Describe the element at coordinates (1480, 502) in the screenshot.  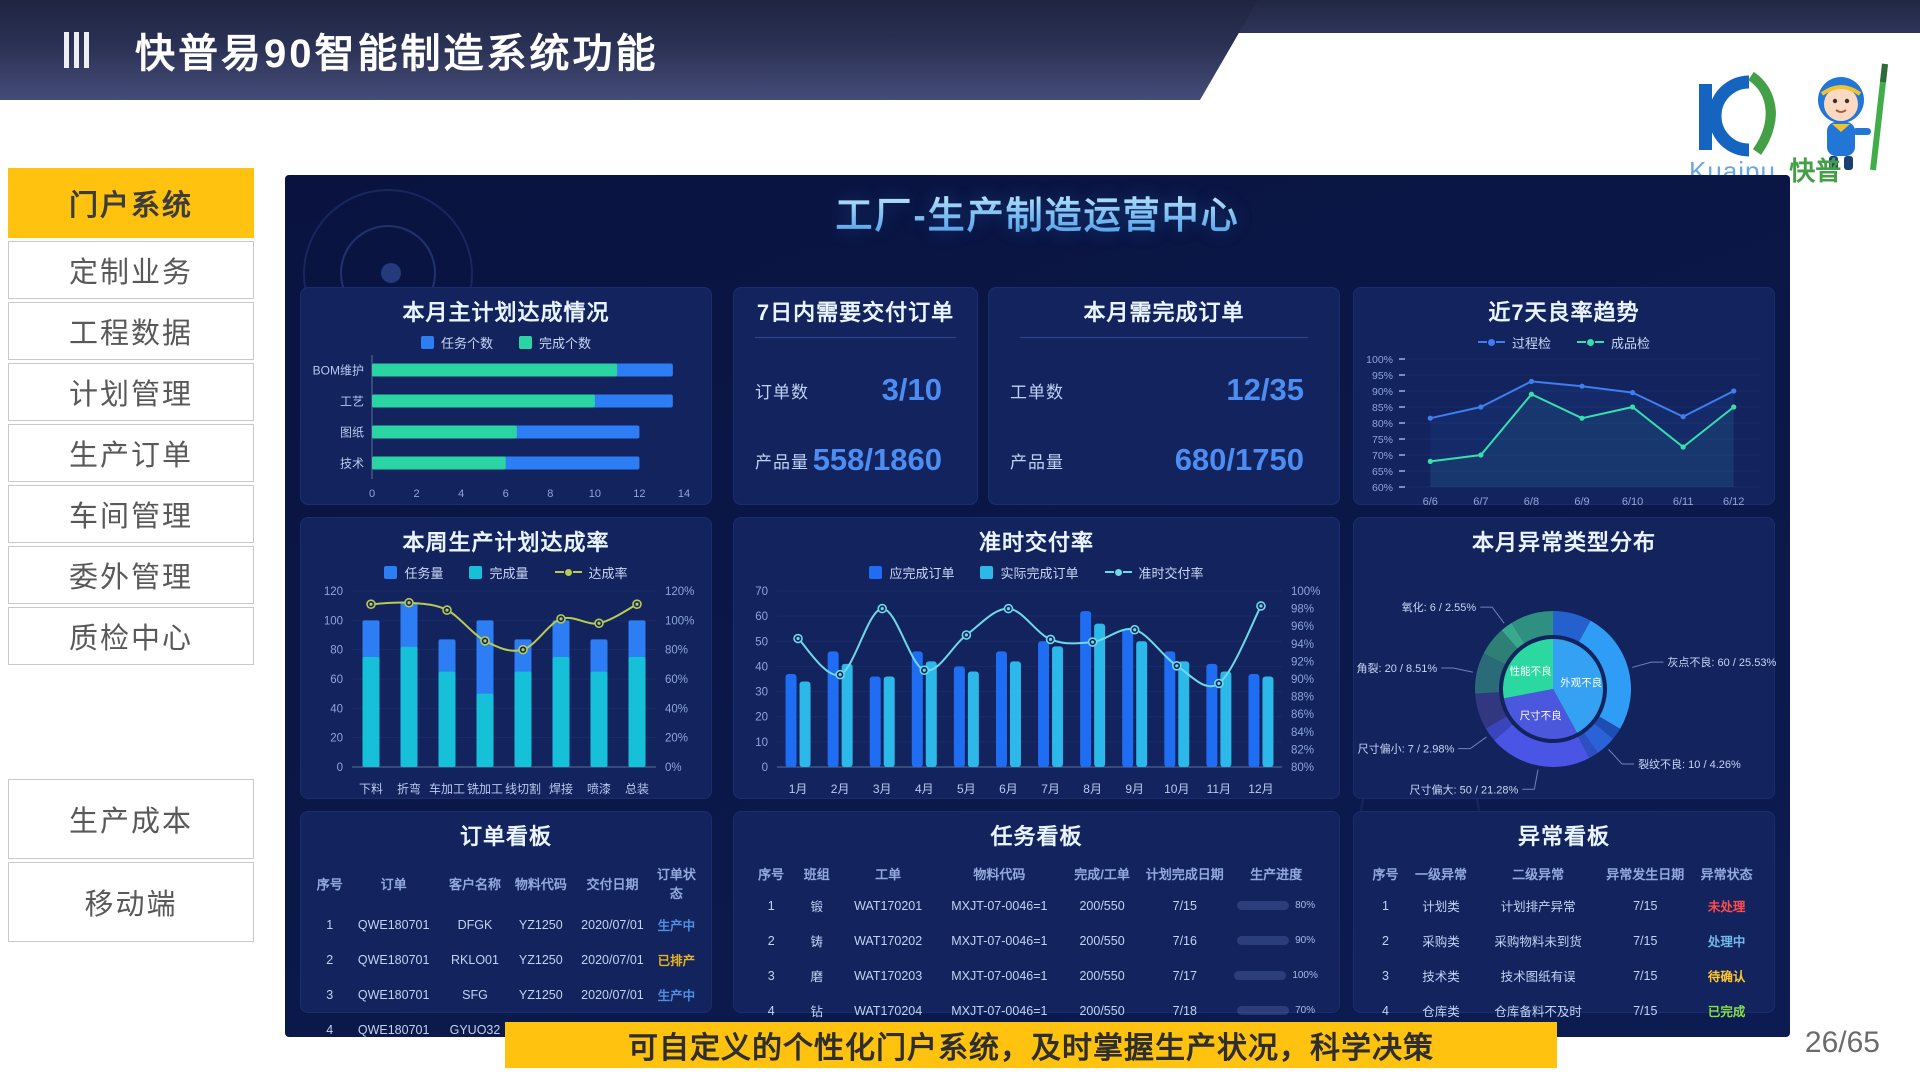
I see `svg-text: 6/7` at that location.